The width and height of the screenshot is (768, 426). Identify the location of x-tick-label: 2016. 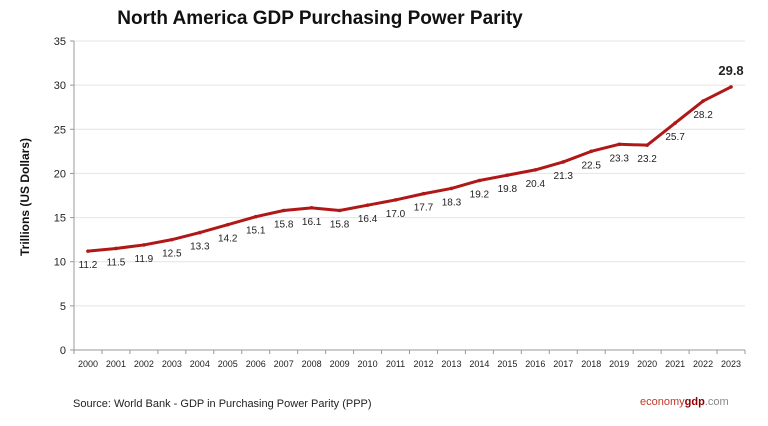
(535, 364).